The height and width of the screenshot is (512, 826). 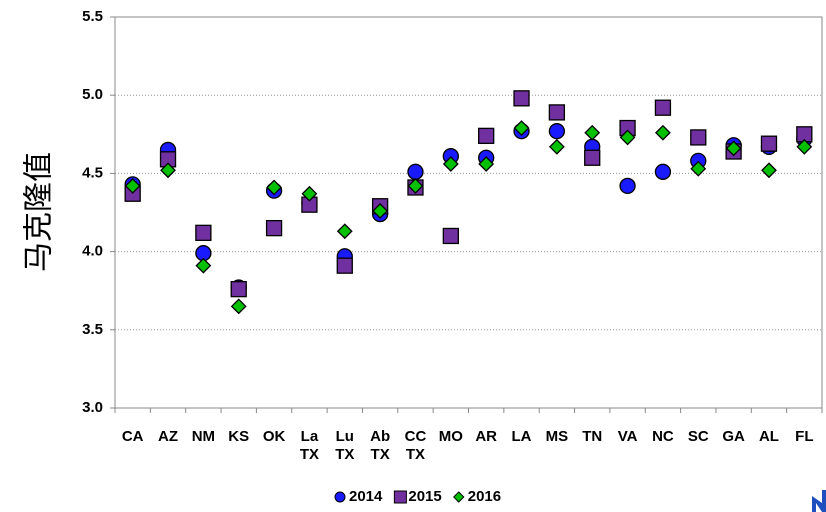 I want to click on legend-label: 2016, so click(x=484, y=496).